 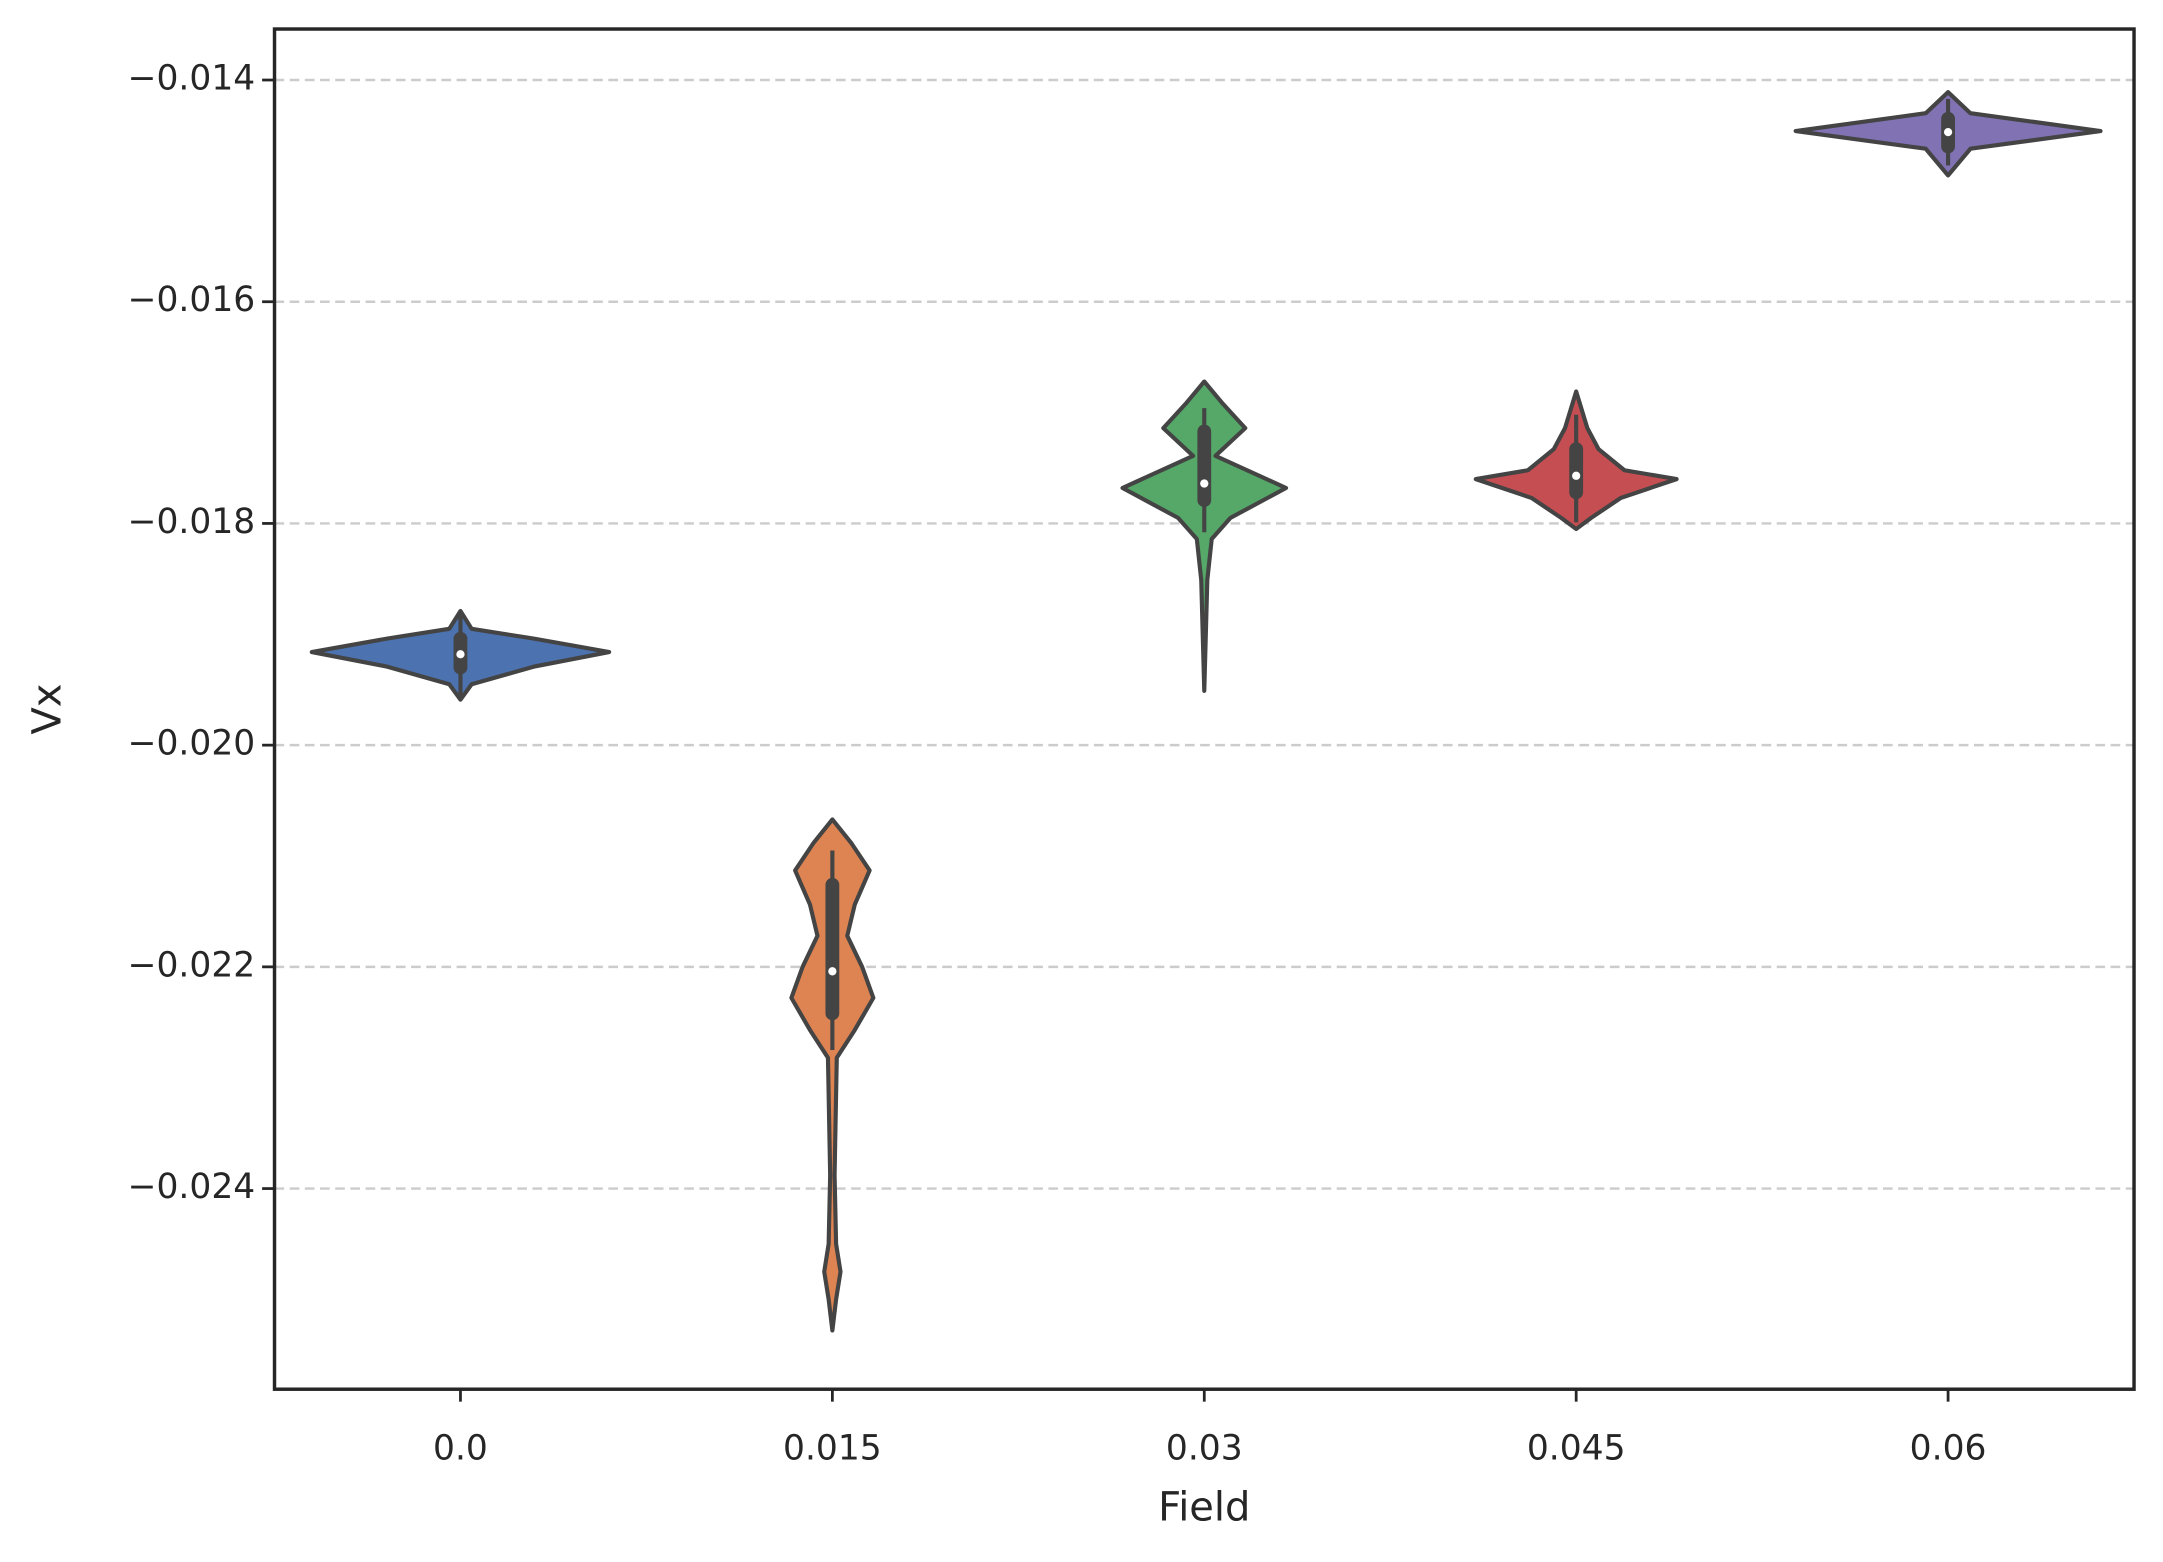 I want to click on y-tick-label: −0.020, so click(x=192, y=744).